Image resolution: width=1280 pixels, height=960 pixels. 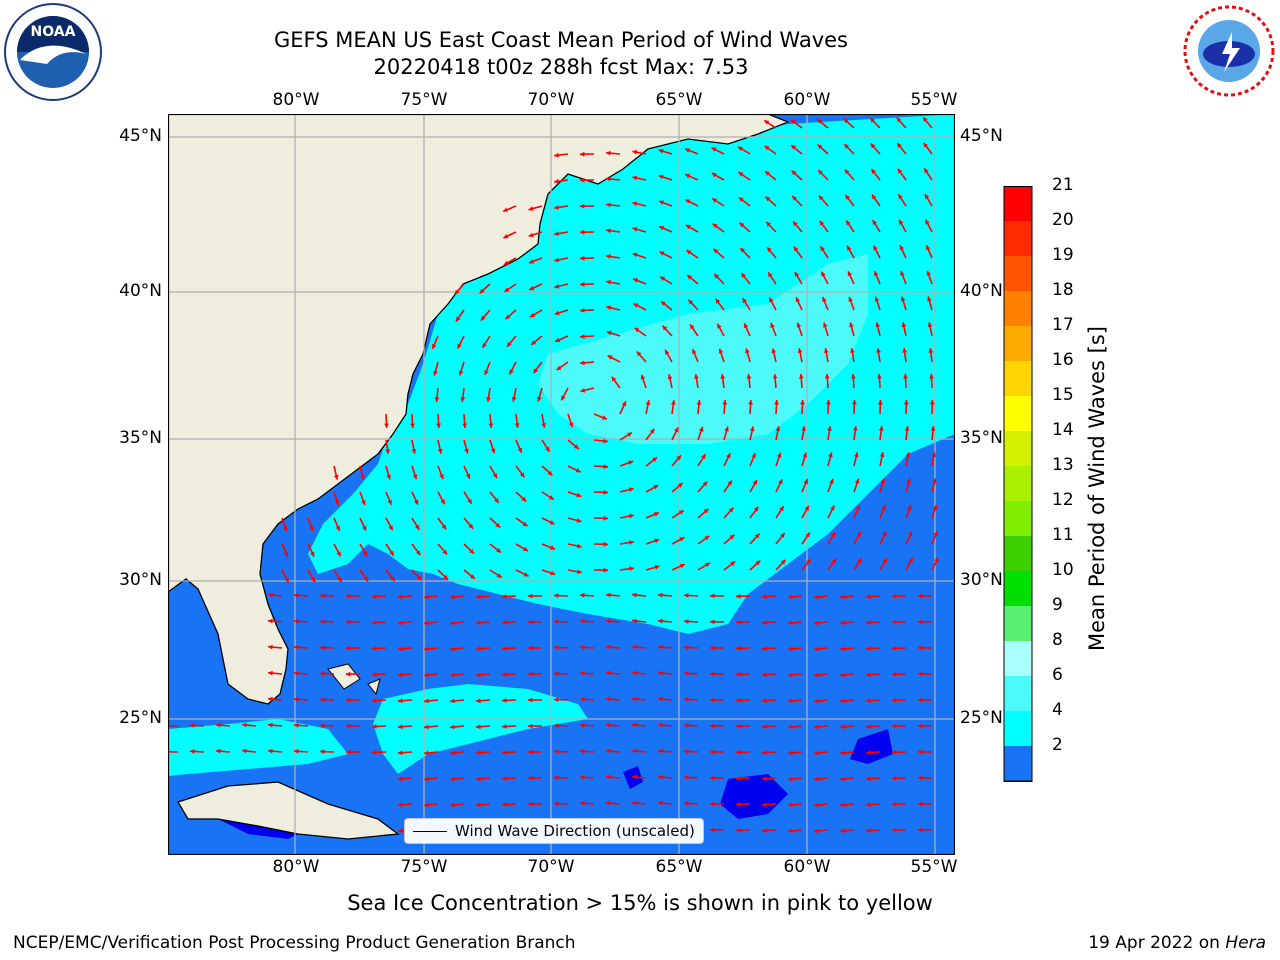 I want to click on legend-label: Wind Wave Direction (unscaled), so click(x=575, y=831).